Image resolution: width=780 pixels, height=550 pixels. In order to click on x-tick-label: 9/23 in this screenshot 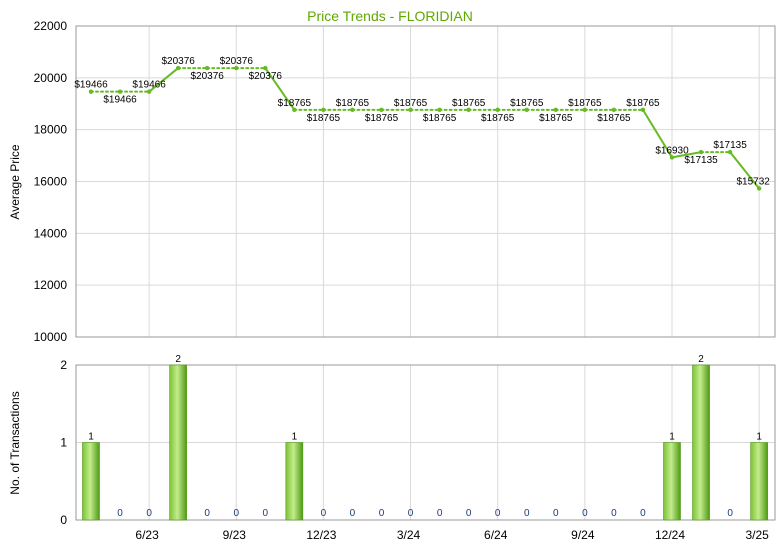, I will do `click(235, 535)`.